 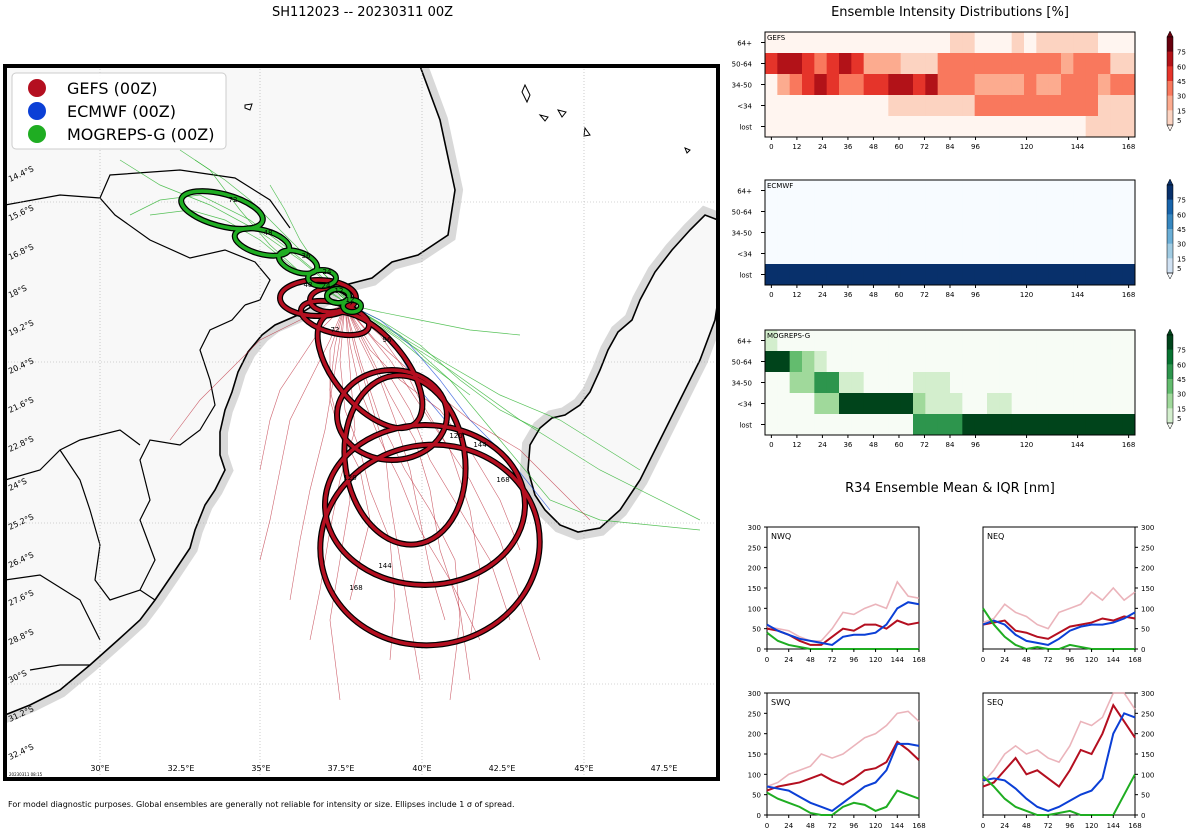 What do you see at coordinates (583, 768) in the screenshot?
I see `lon-label: 45°E` at bounding box center [583, 768].